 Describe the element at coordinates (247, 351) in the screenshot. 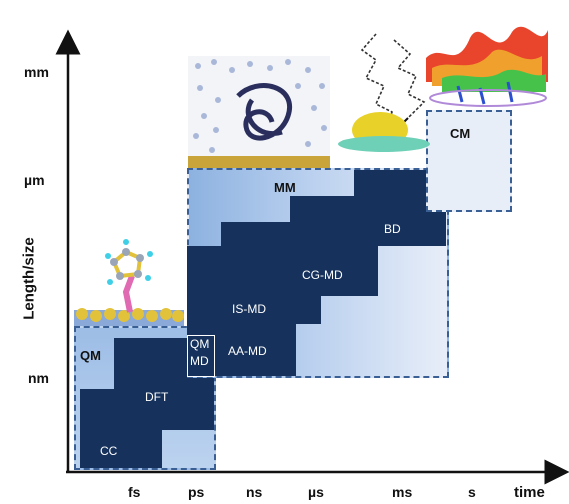

I see `aa-md-label: AA-MD` at that location.